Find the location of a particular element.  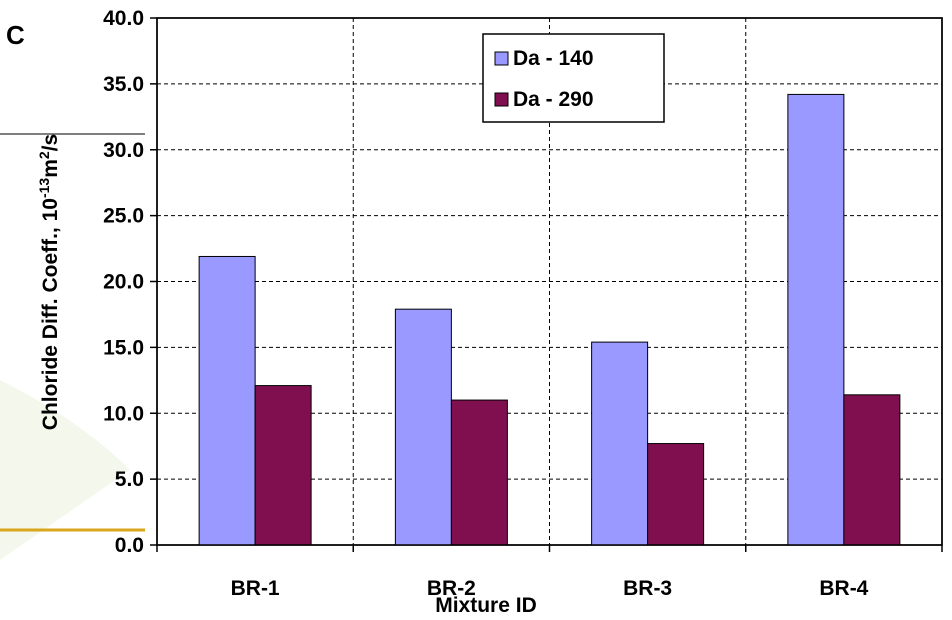

x-category-label: BR-3 is located at coordinates (647, 588).